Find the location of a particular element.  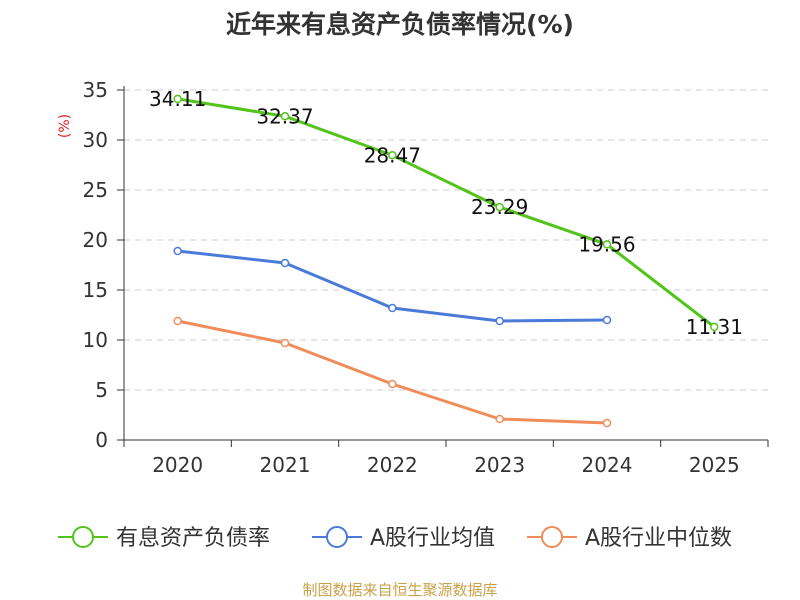

legend-item-1: A股行业均值 is located at coordinates (403, 538).